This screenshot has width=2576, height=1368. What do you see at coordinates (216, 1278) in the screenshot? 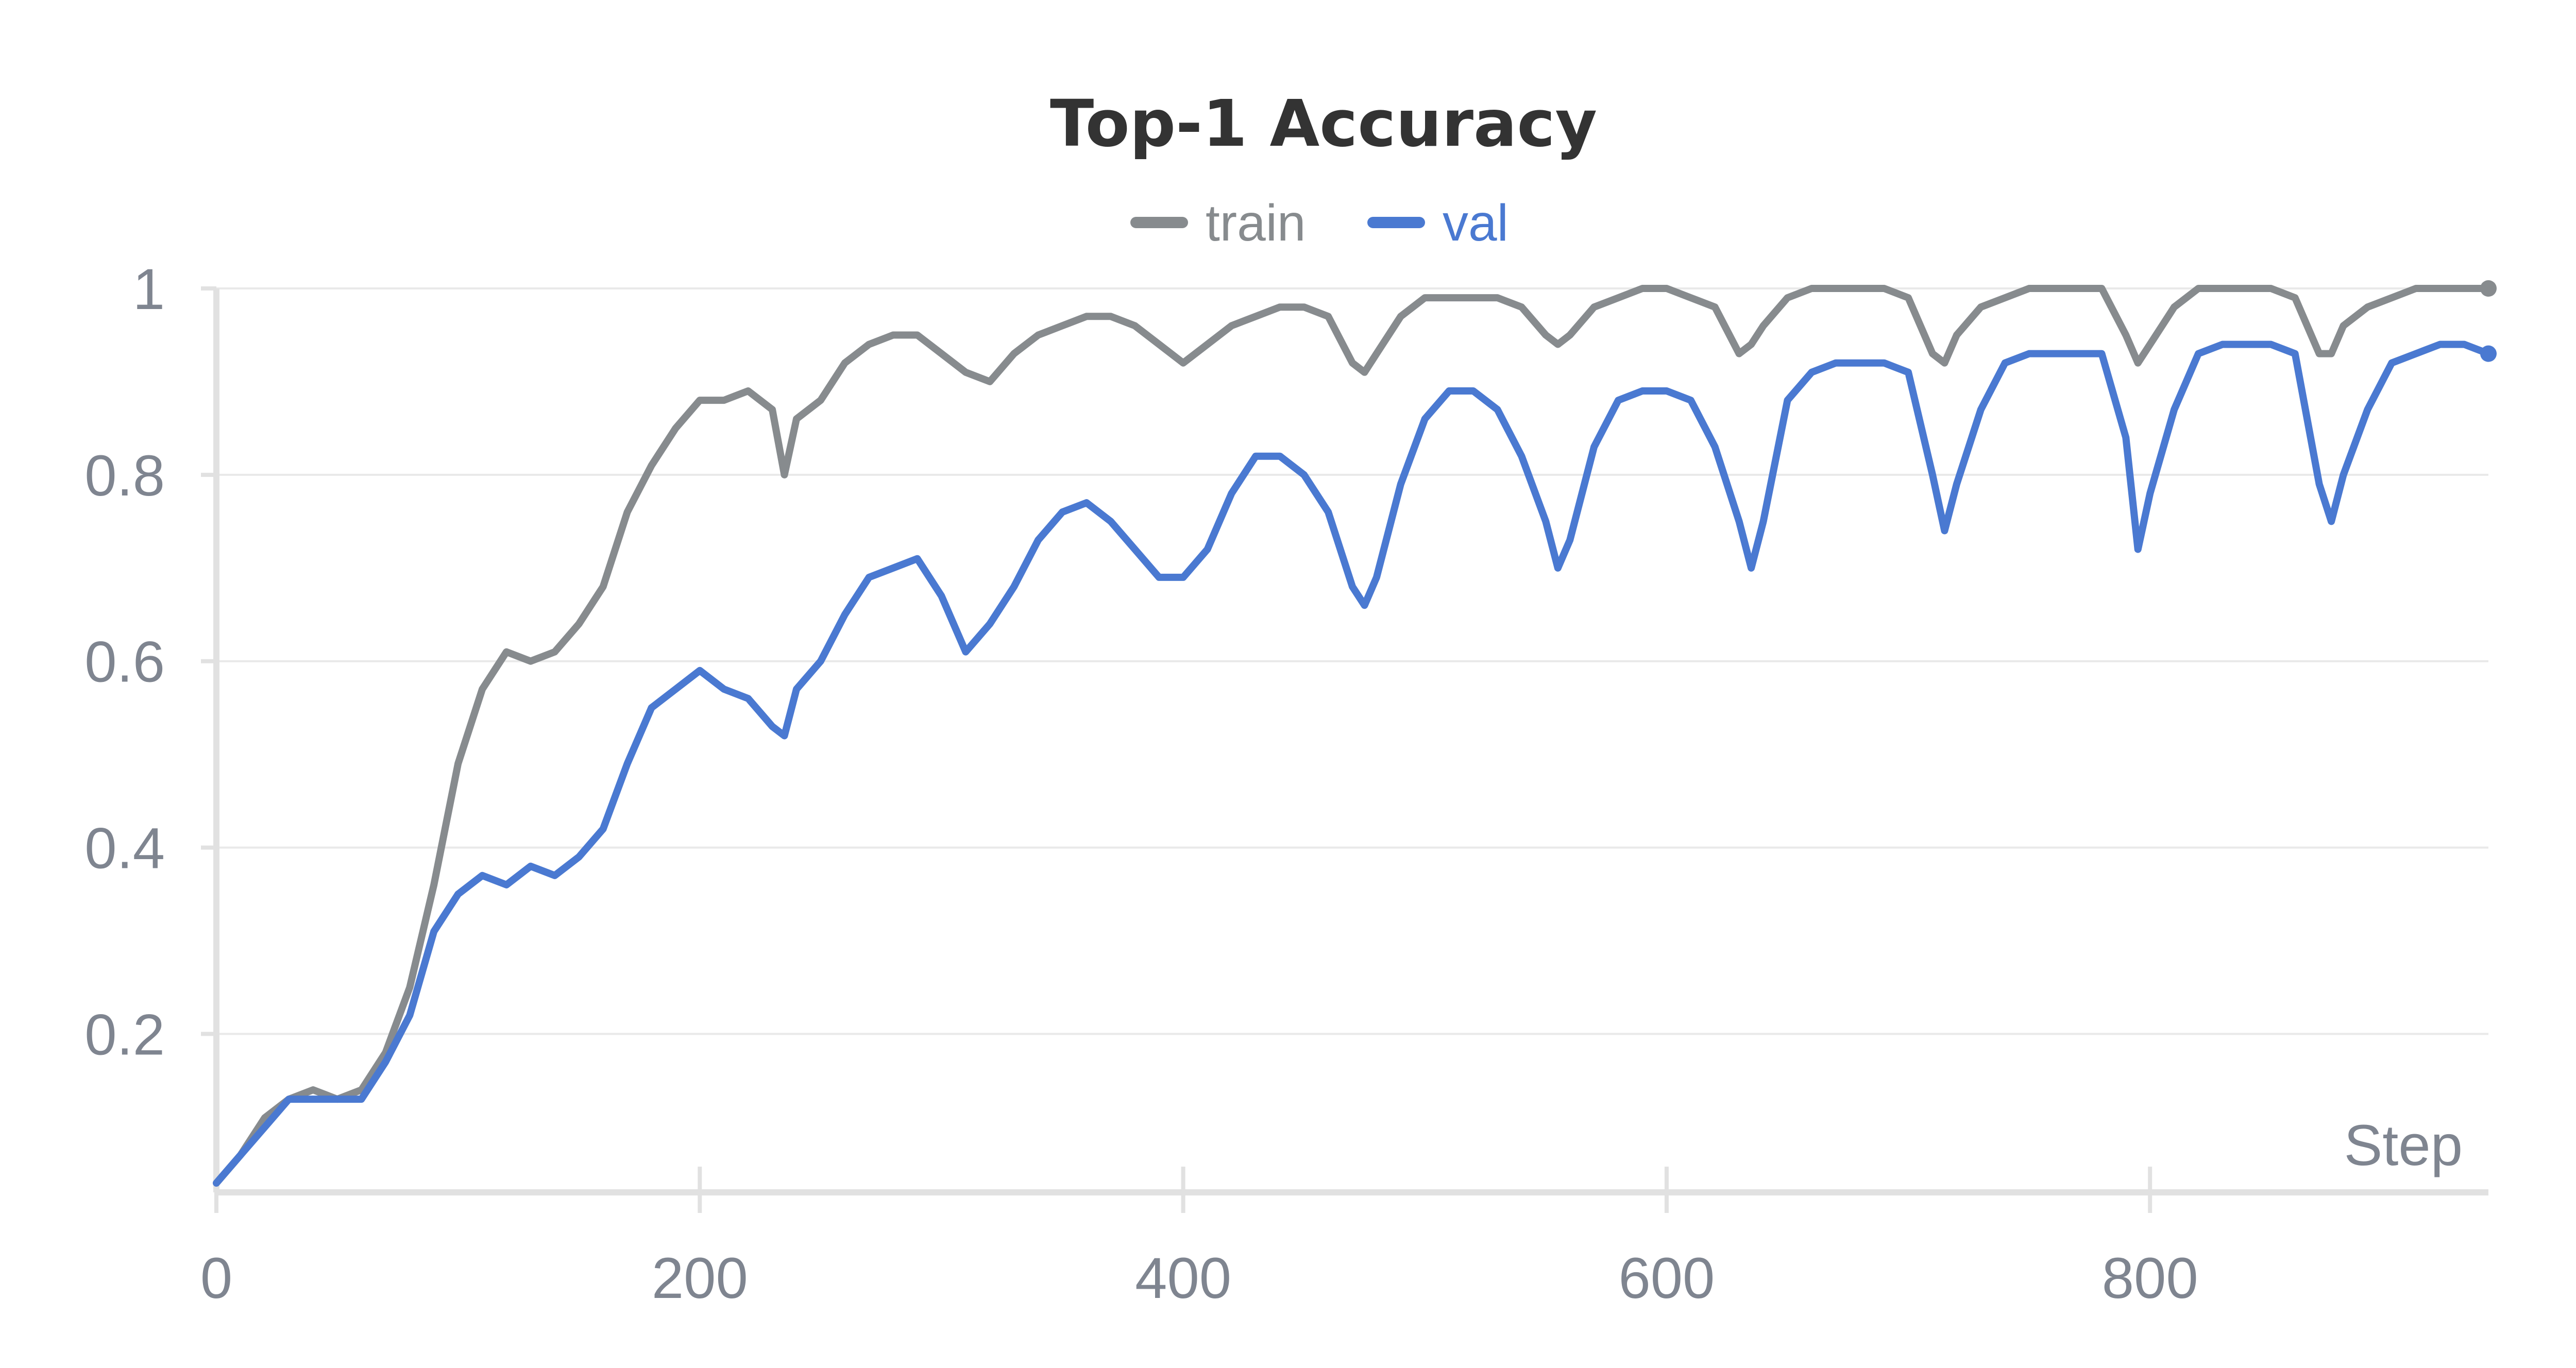
I see `x-tick-label: 0` at bounding box center [216, 1278].